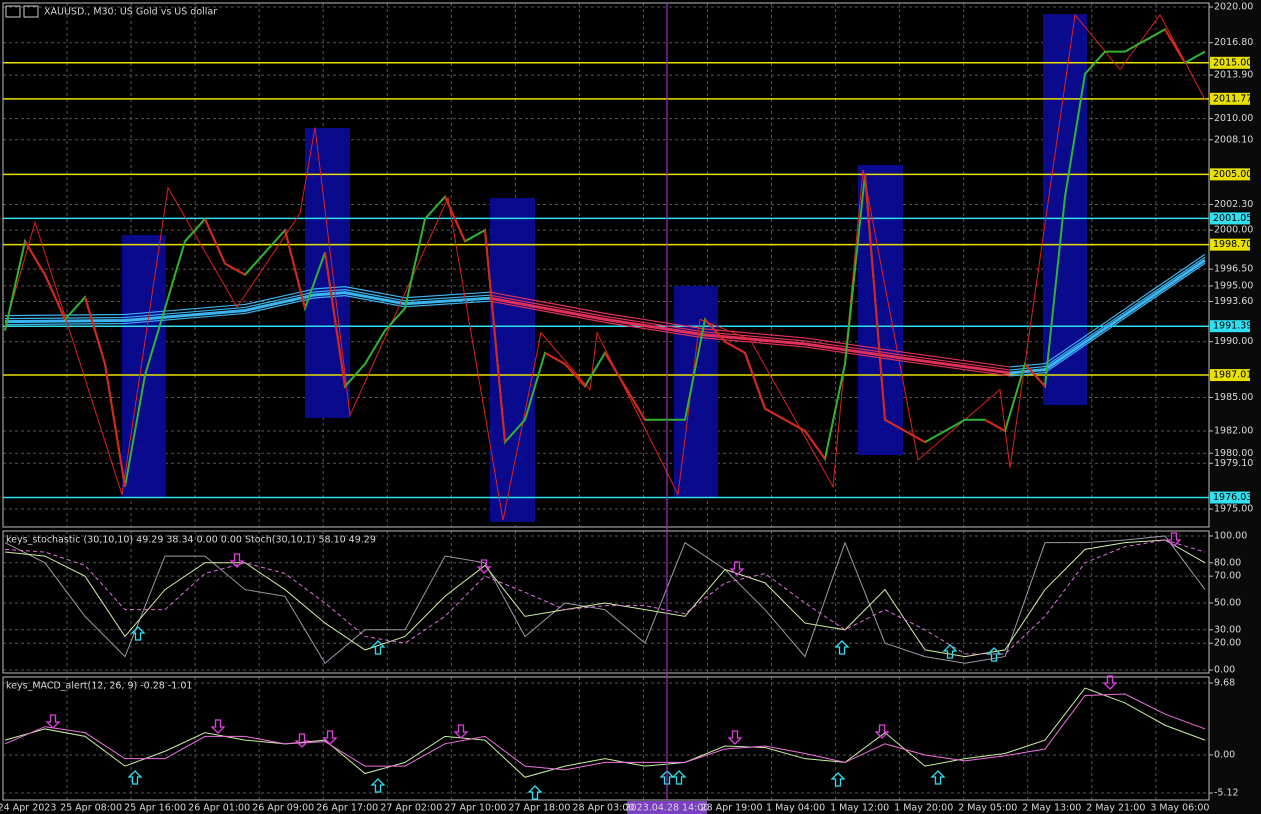 This screenshot has height=814, width=1261. Describe the element at coordinates (99, 686) in the screenshot. I see `indicator-title: keys_MACD_alert(12, 26, 9) -0.28 -1.01` at that location.